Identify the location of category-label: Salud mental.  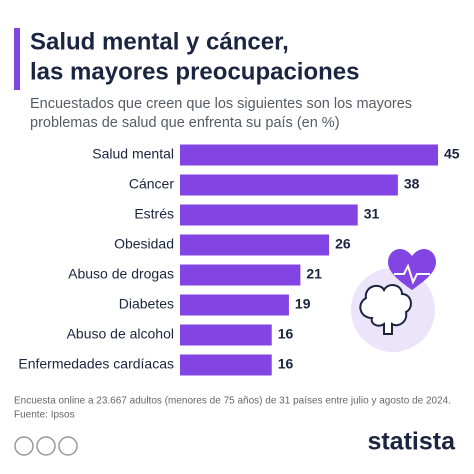
(133, 154).